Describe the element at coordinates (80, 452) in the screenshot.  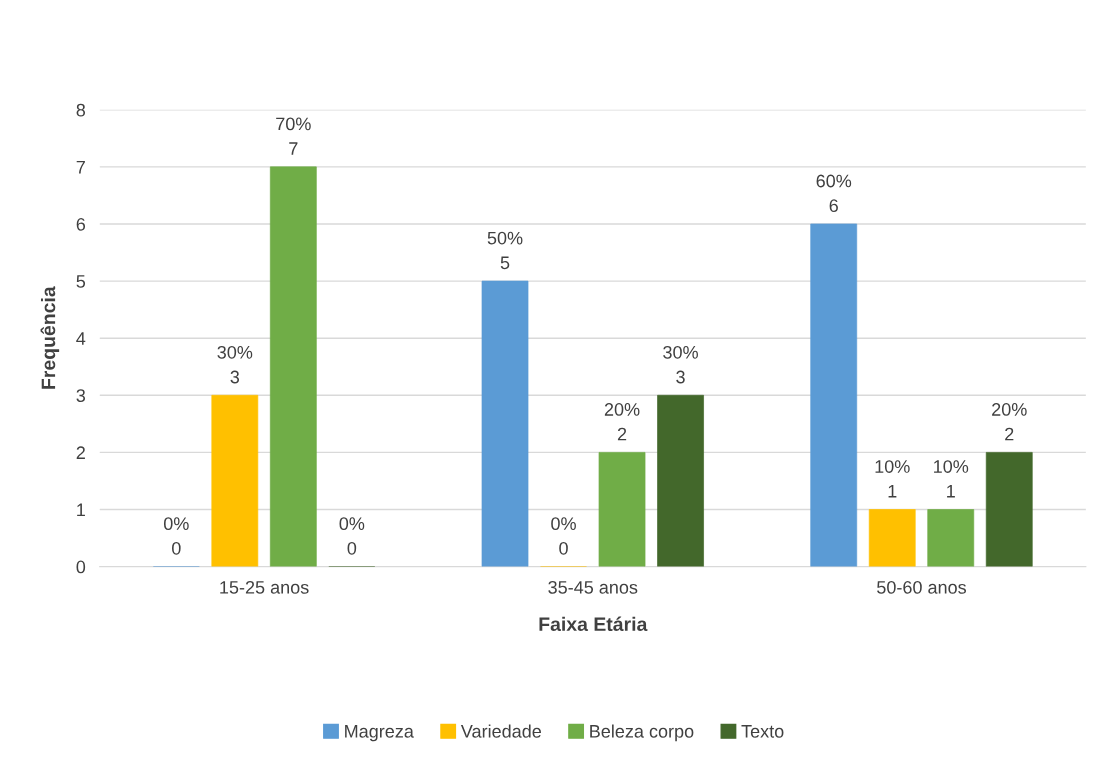
I see `y-tick-label: 2` at that location.